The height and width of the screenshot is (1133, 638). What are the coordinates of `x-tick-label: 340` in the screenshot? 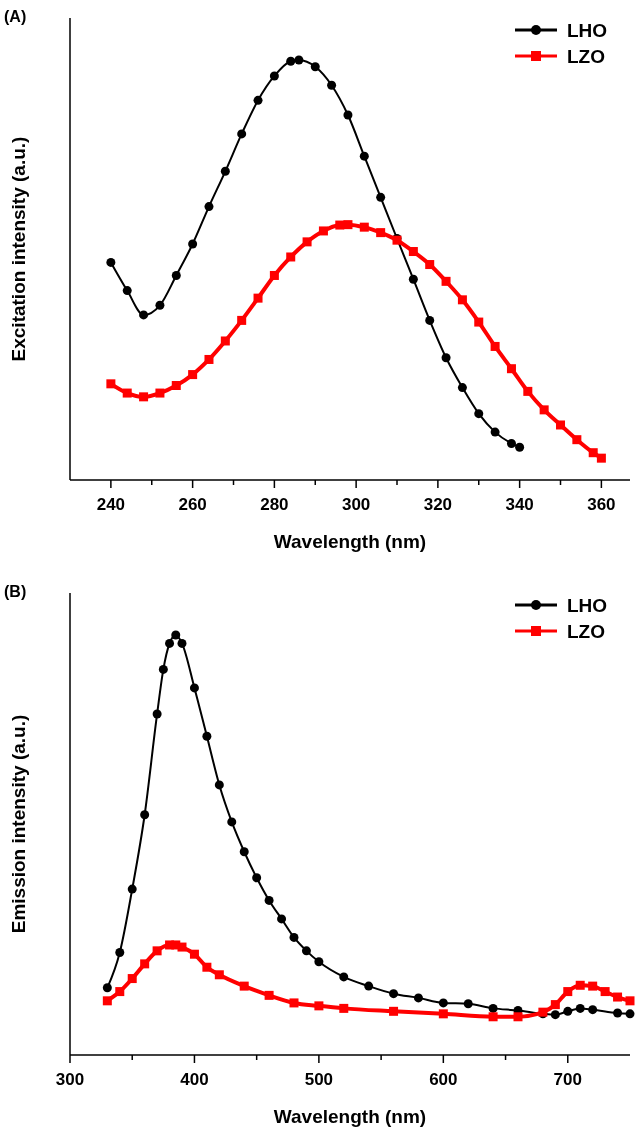 It's located at (519, 504).